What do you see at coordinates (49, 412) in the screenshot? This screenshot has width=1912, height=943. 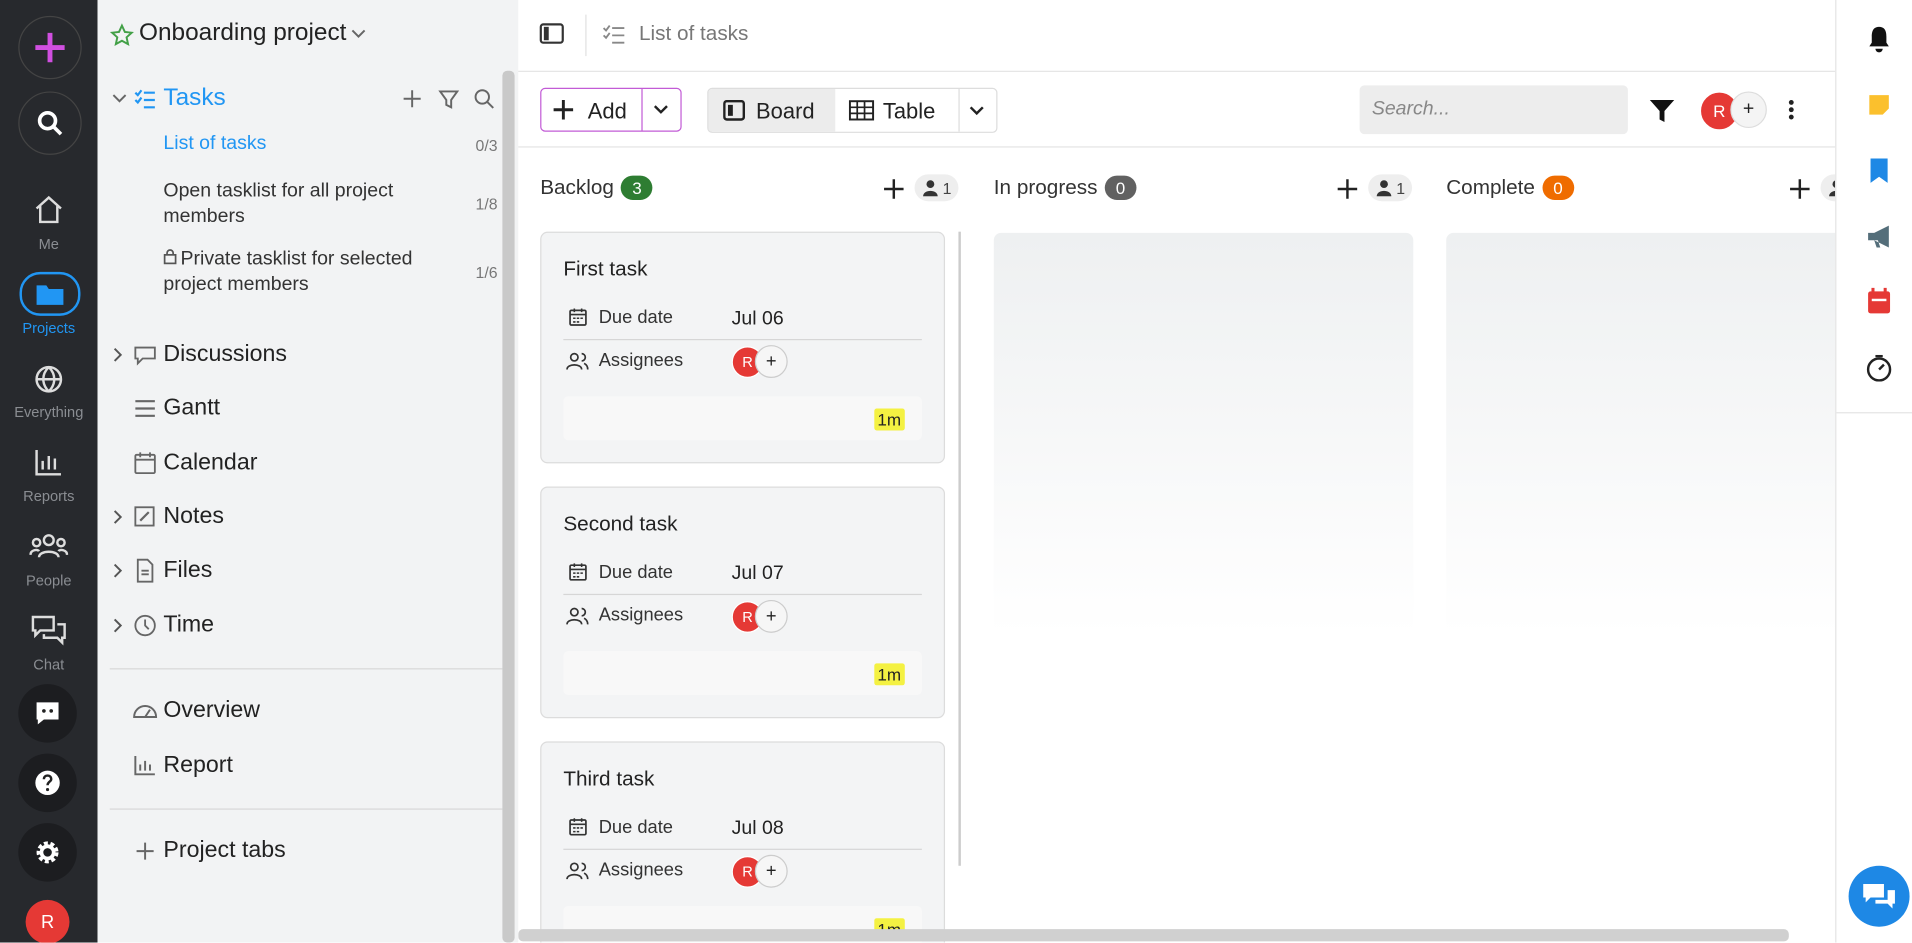 I see `nav-label: Everything` at bounding box center [49, 412].